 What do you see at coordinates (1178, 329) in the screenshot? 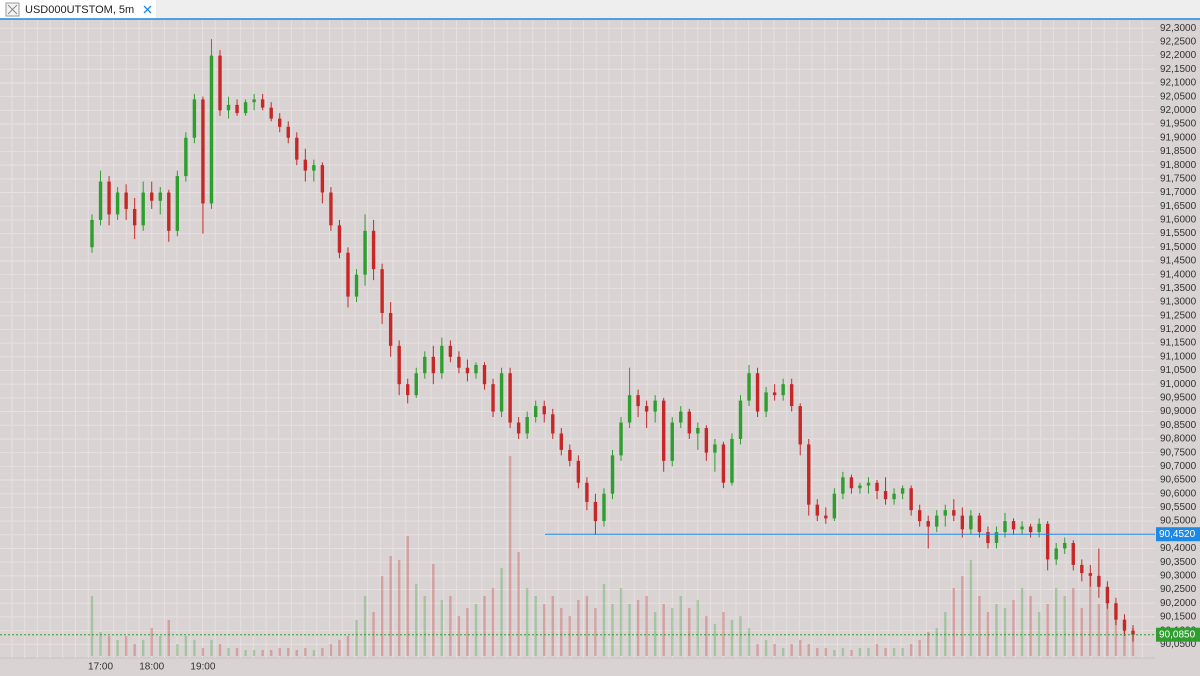
I see `y-tick-label: 91,2000` at bounding box center [1178, 329].